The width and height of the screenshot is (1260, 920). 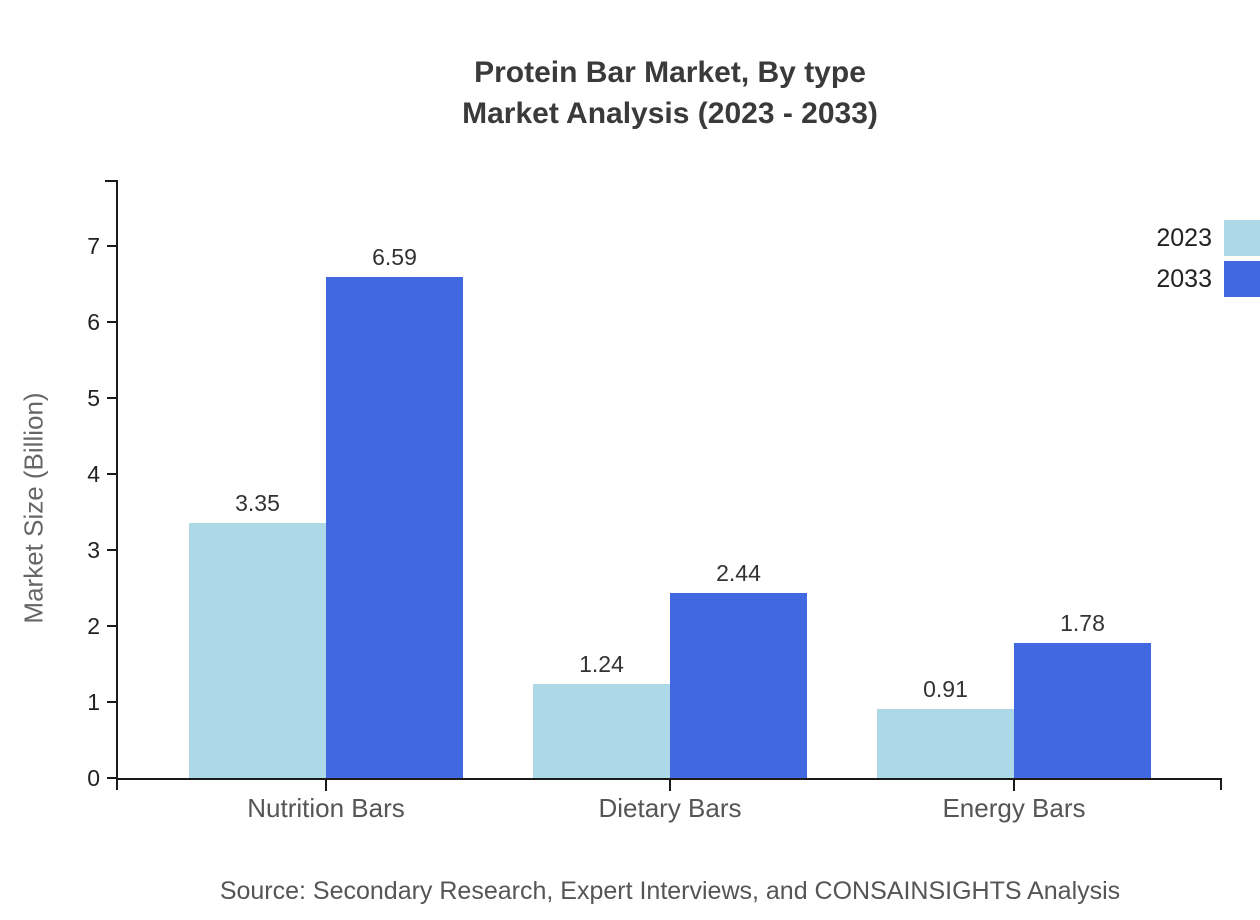 I want to click on chart-title-line1: Protein Bar Market, By type, so click(x=670, y=72).